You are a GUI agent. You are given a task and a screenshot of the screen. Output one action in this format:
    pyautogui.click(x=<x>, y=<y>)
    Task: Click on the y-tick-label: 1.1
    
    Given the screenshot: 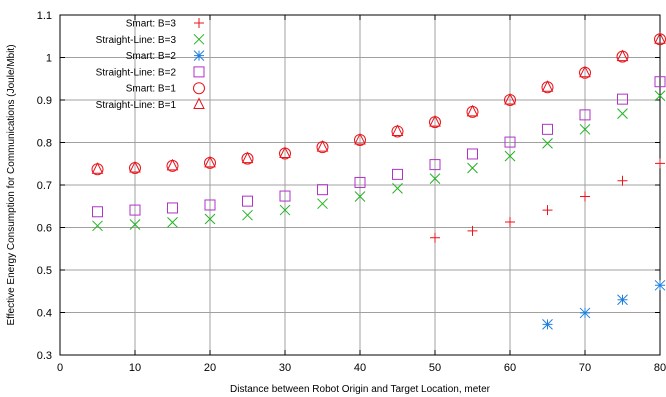 What is the action you would take?
    pyautogui.click(x=44, y=16)
    